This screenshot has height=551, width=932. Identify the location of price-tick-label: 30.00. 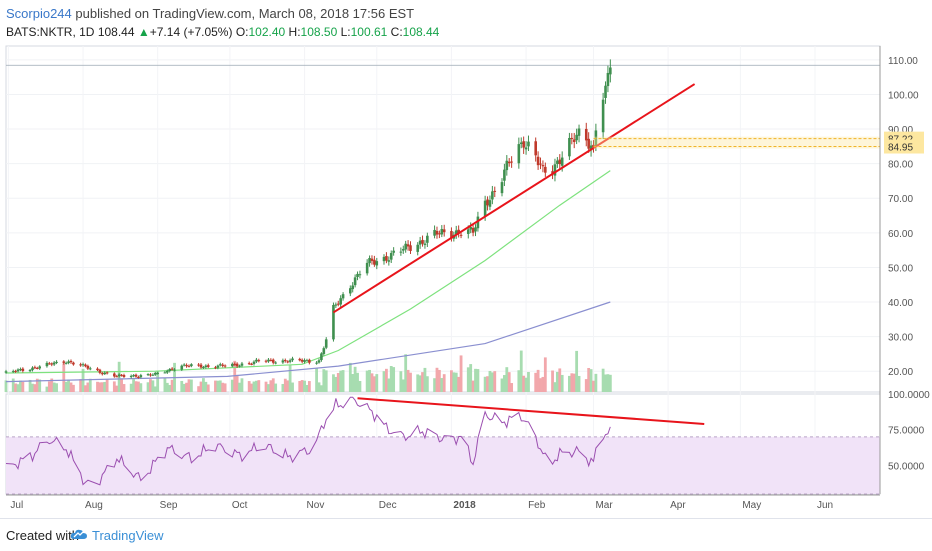
(900, 338).